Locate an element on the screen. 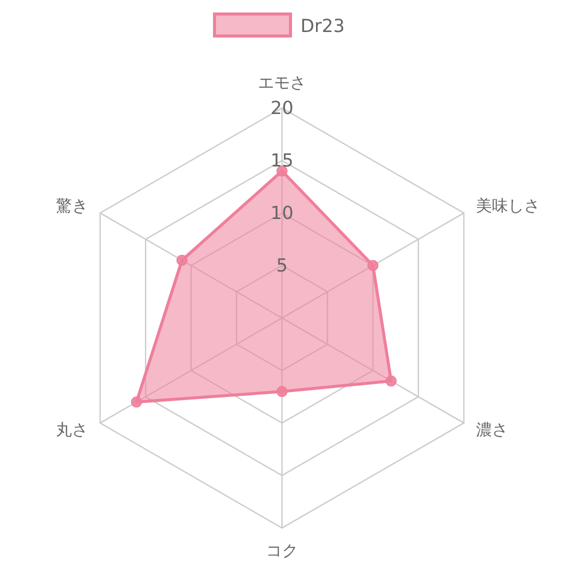 The height and width of the screenshot is (575, 569). legend: Dr23 is located at coordinates (279, 25).